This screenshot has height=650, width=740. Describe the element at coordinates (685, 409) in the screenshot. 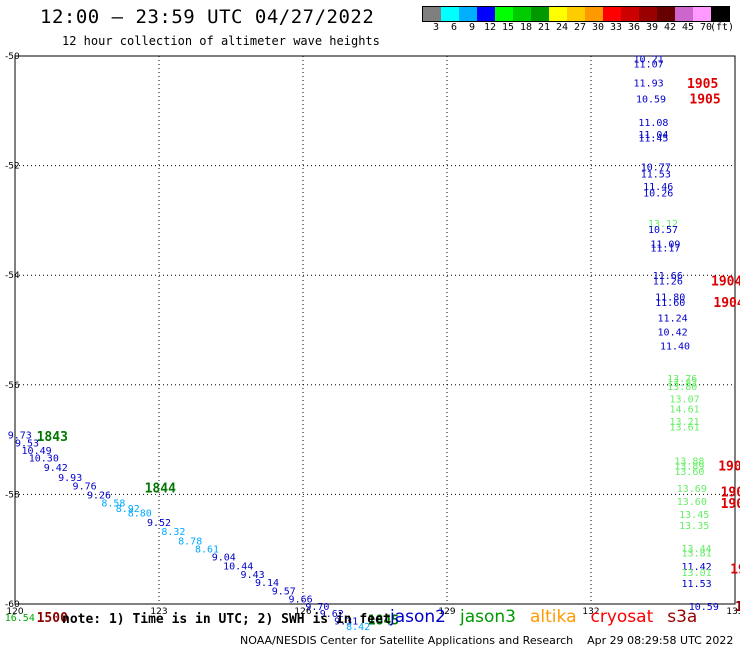

I see `wave-height-value: 14.61` at that location.